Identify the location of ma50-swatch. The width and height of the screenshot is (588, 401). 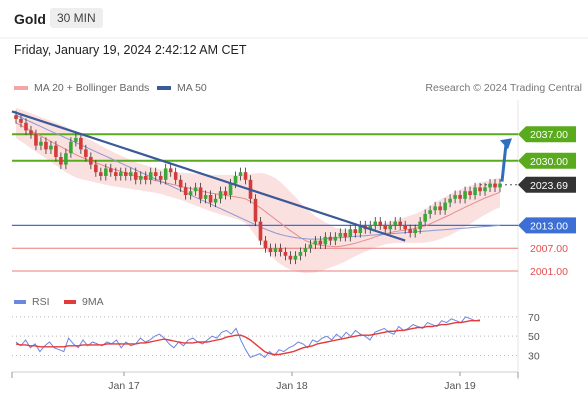
(164, 88).